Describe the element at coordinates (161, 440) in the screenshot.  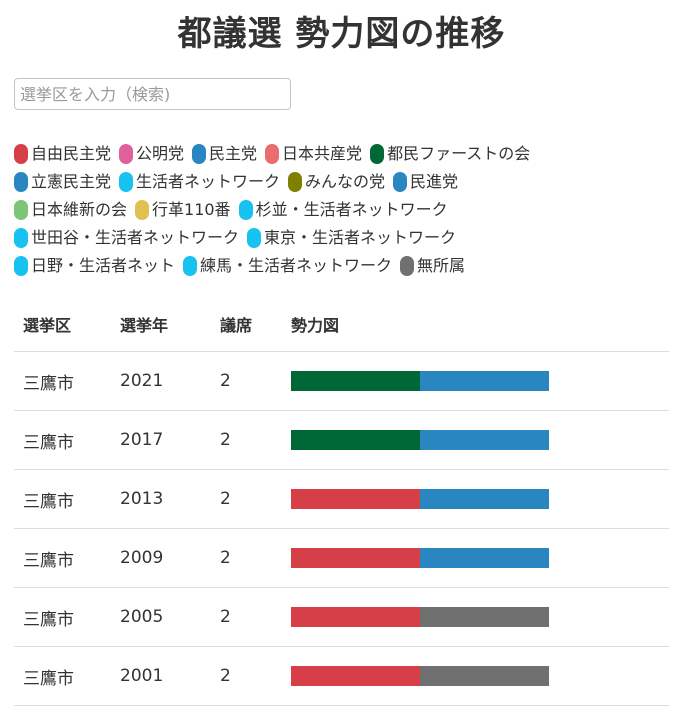
I see `year-cell: 2017` at that location.